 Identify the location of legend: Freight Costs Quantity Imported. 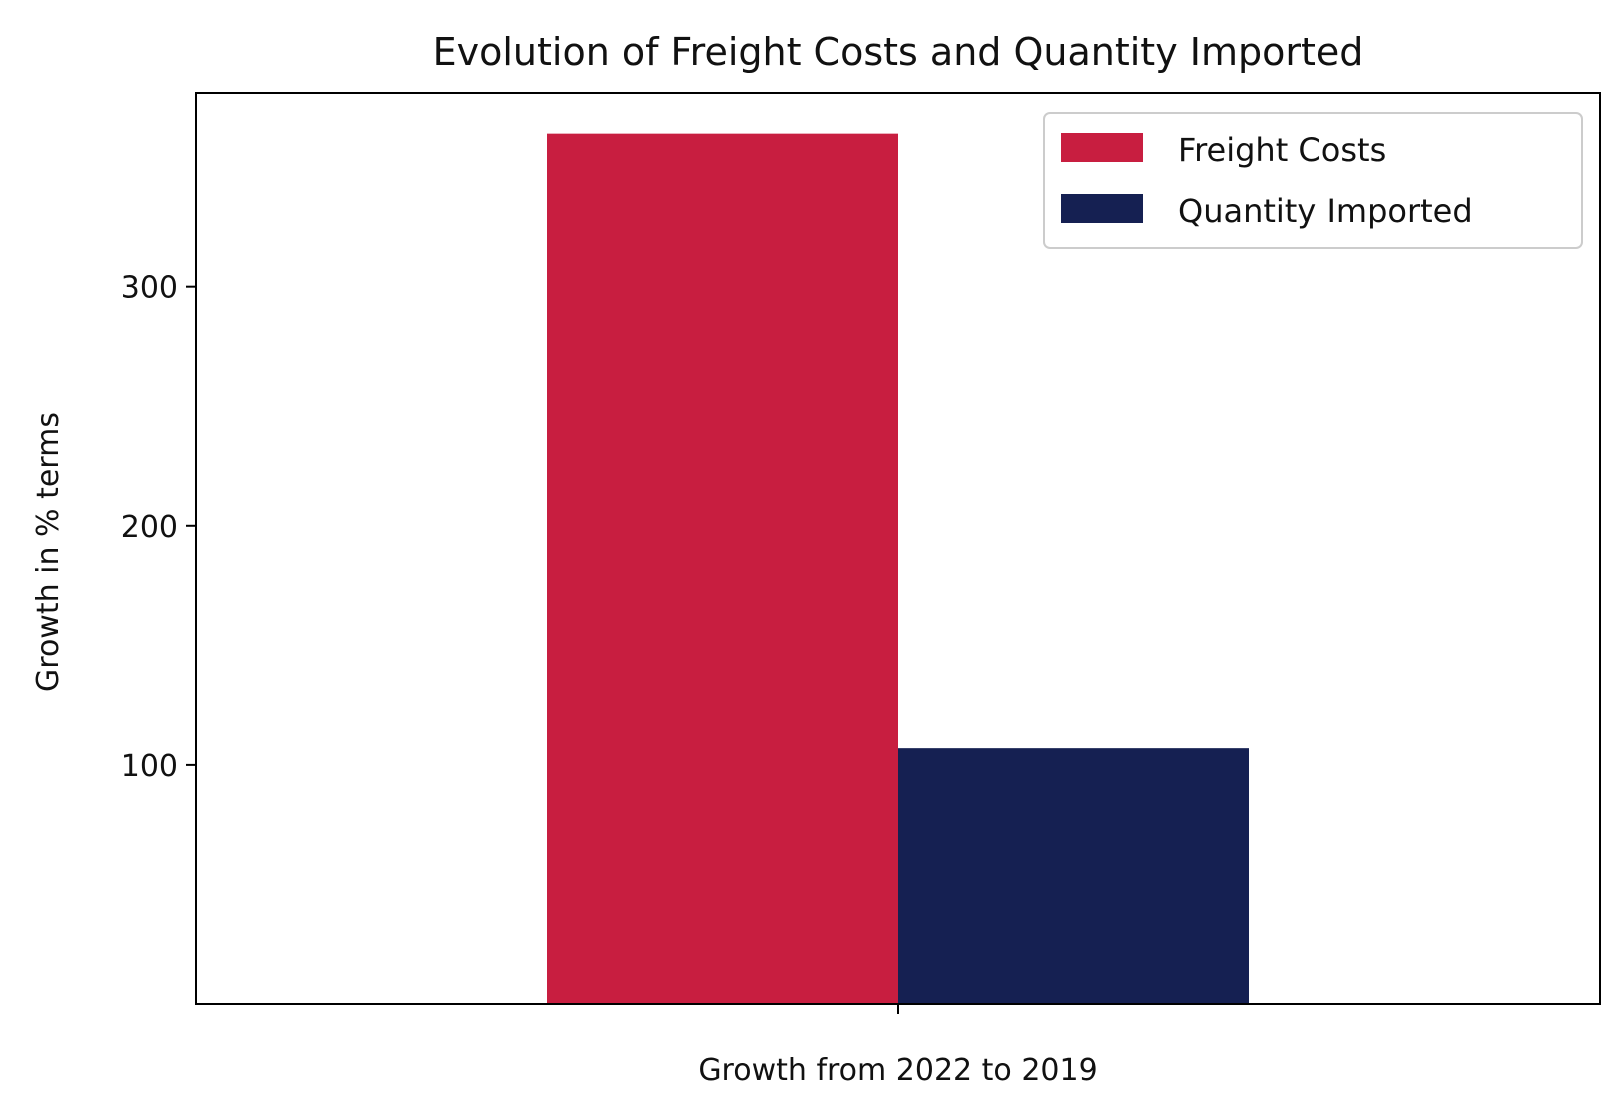
(1313, 180).